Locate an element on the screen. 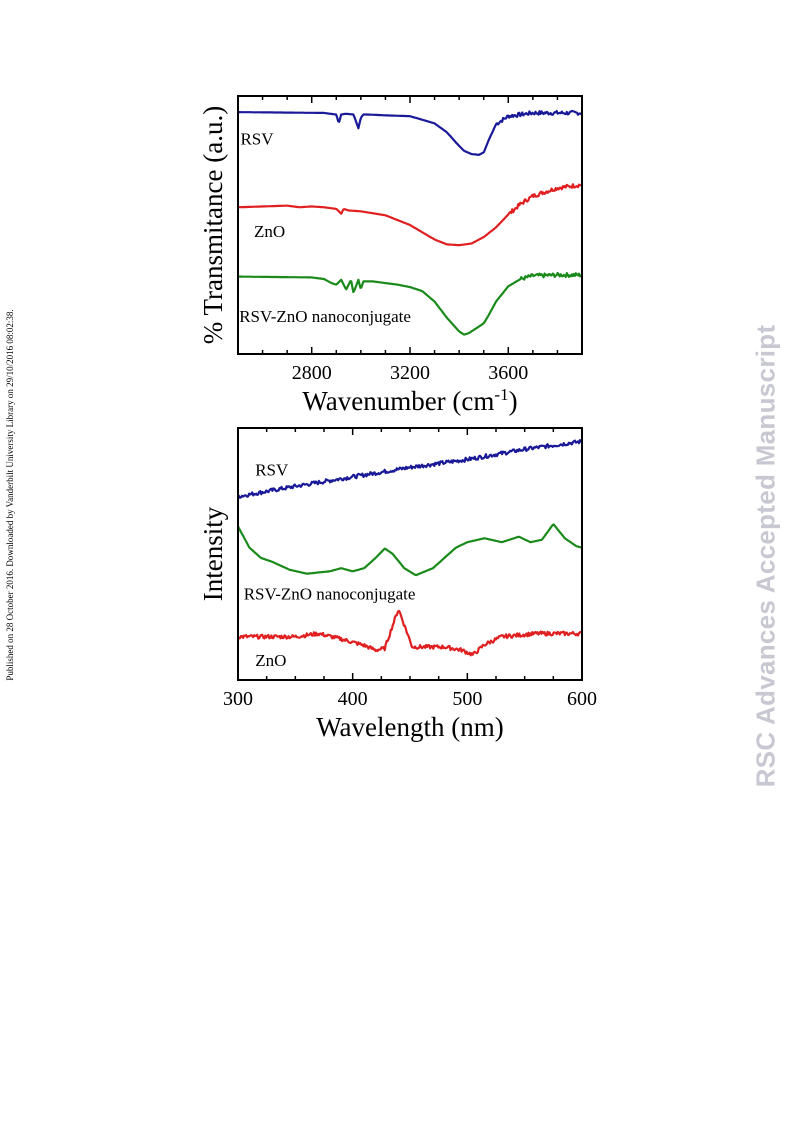 The image size is (793, 1121). x-axis: 300 400 500 600 is located at coordinates (410, 569).